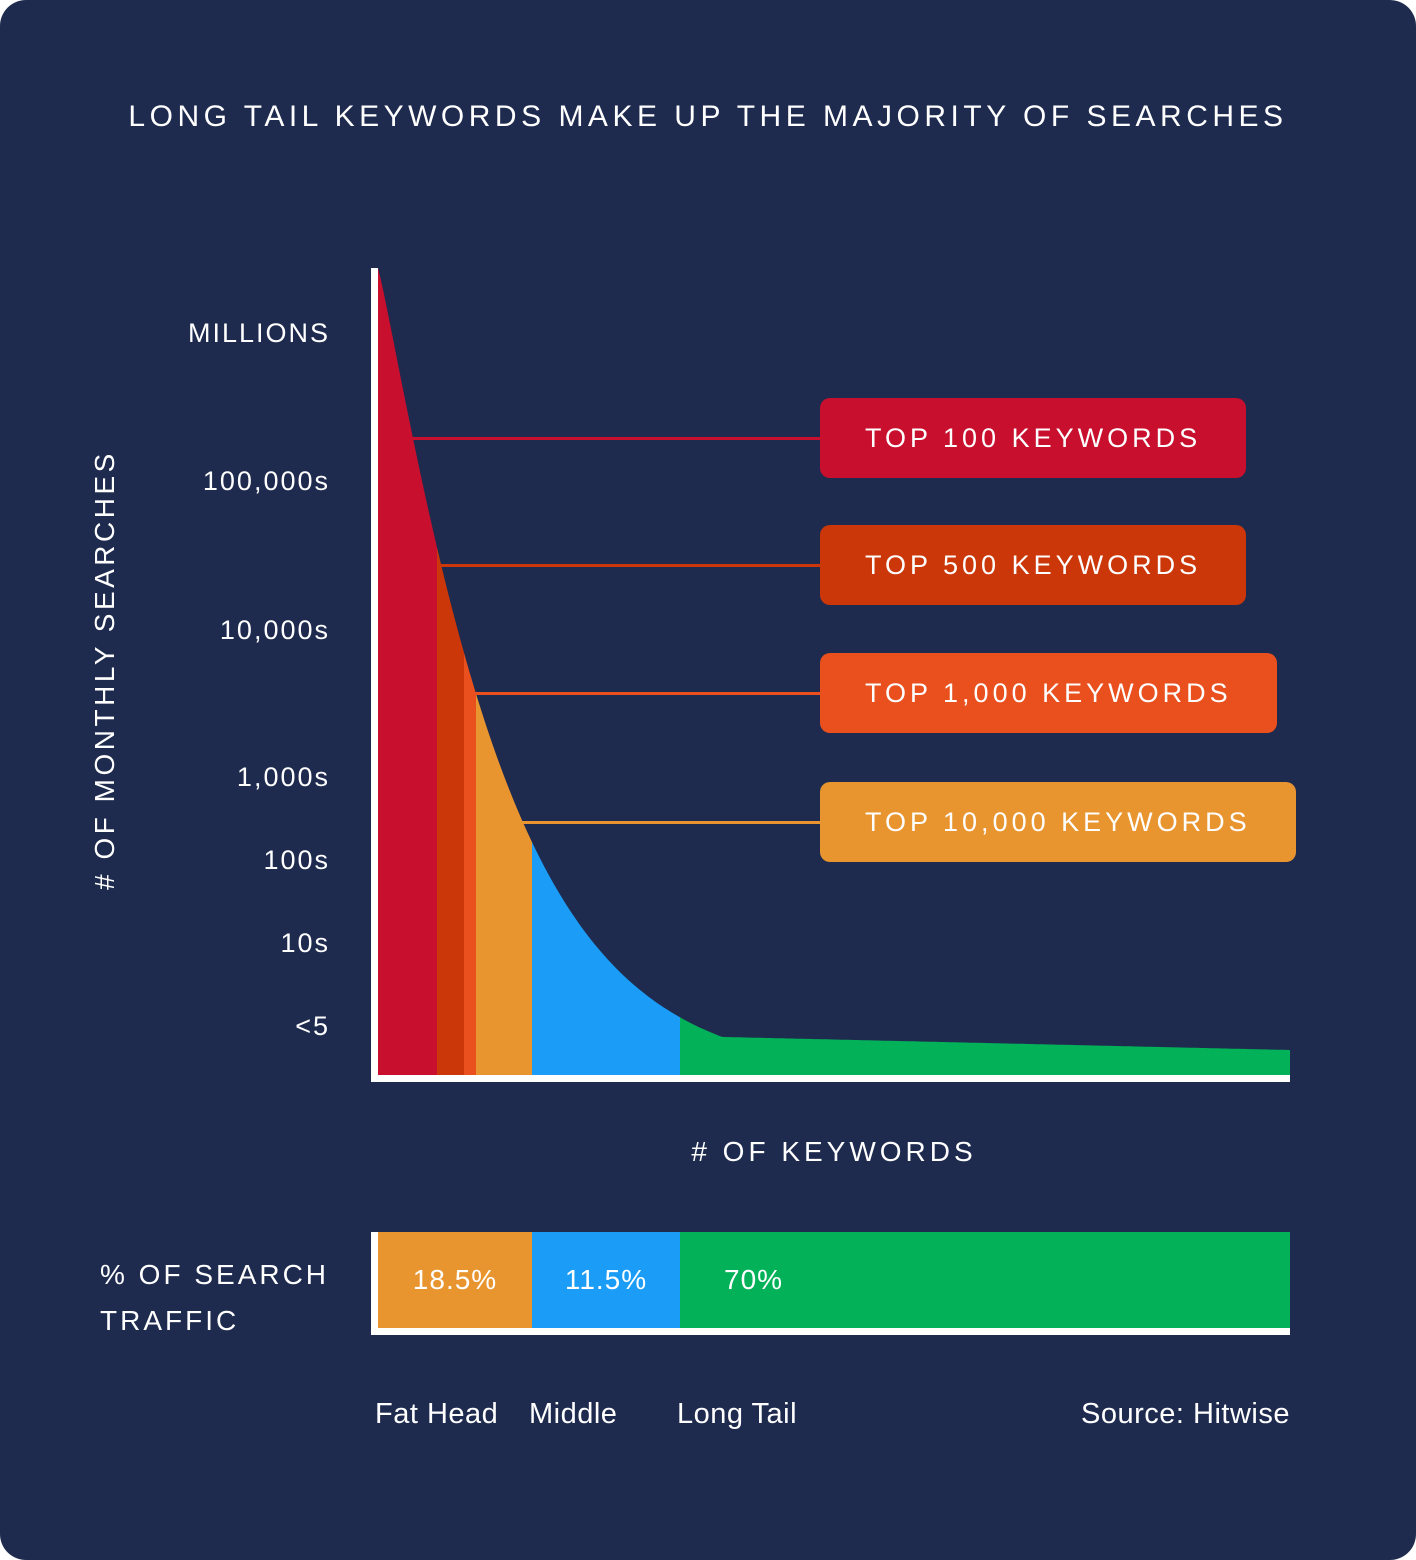 Image resolution: width=1416 pixels, height=1560 pixels. What do you see at coordinates (312, 1026) in the screenshot?
I see `y-tick-5: <5` at bounding box center [312, 1026].